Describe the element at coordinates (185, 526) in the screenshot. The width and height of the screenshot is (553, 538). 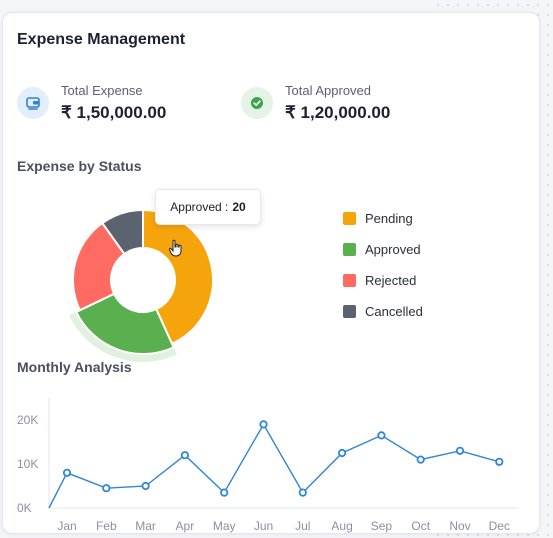
I see `x-tick-label: Apr` at that location.